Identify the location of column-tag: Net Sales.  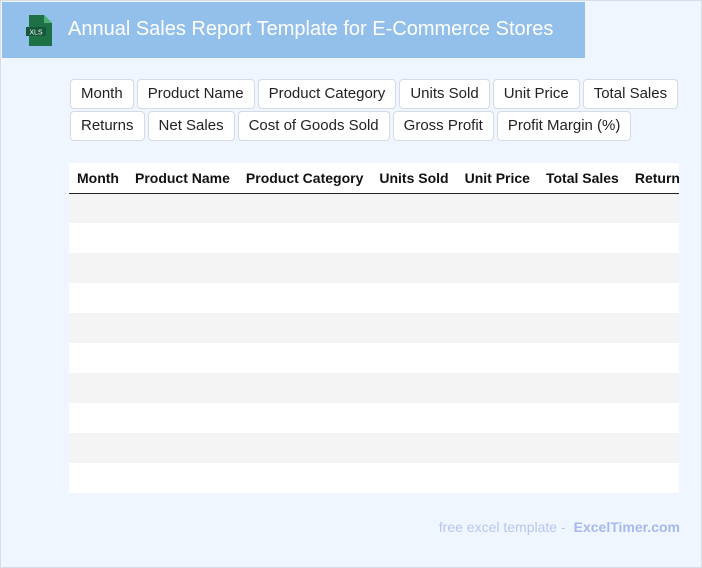
(191, 126).